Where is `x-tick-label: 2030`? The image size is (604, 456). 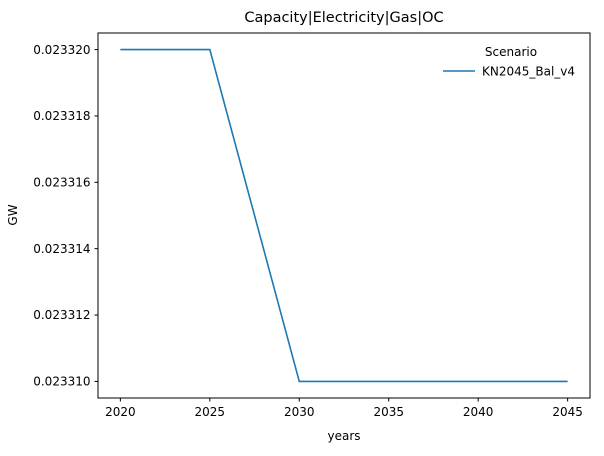 x-tick-label: 2030 is located at coordinates (299, 412).